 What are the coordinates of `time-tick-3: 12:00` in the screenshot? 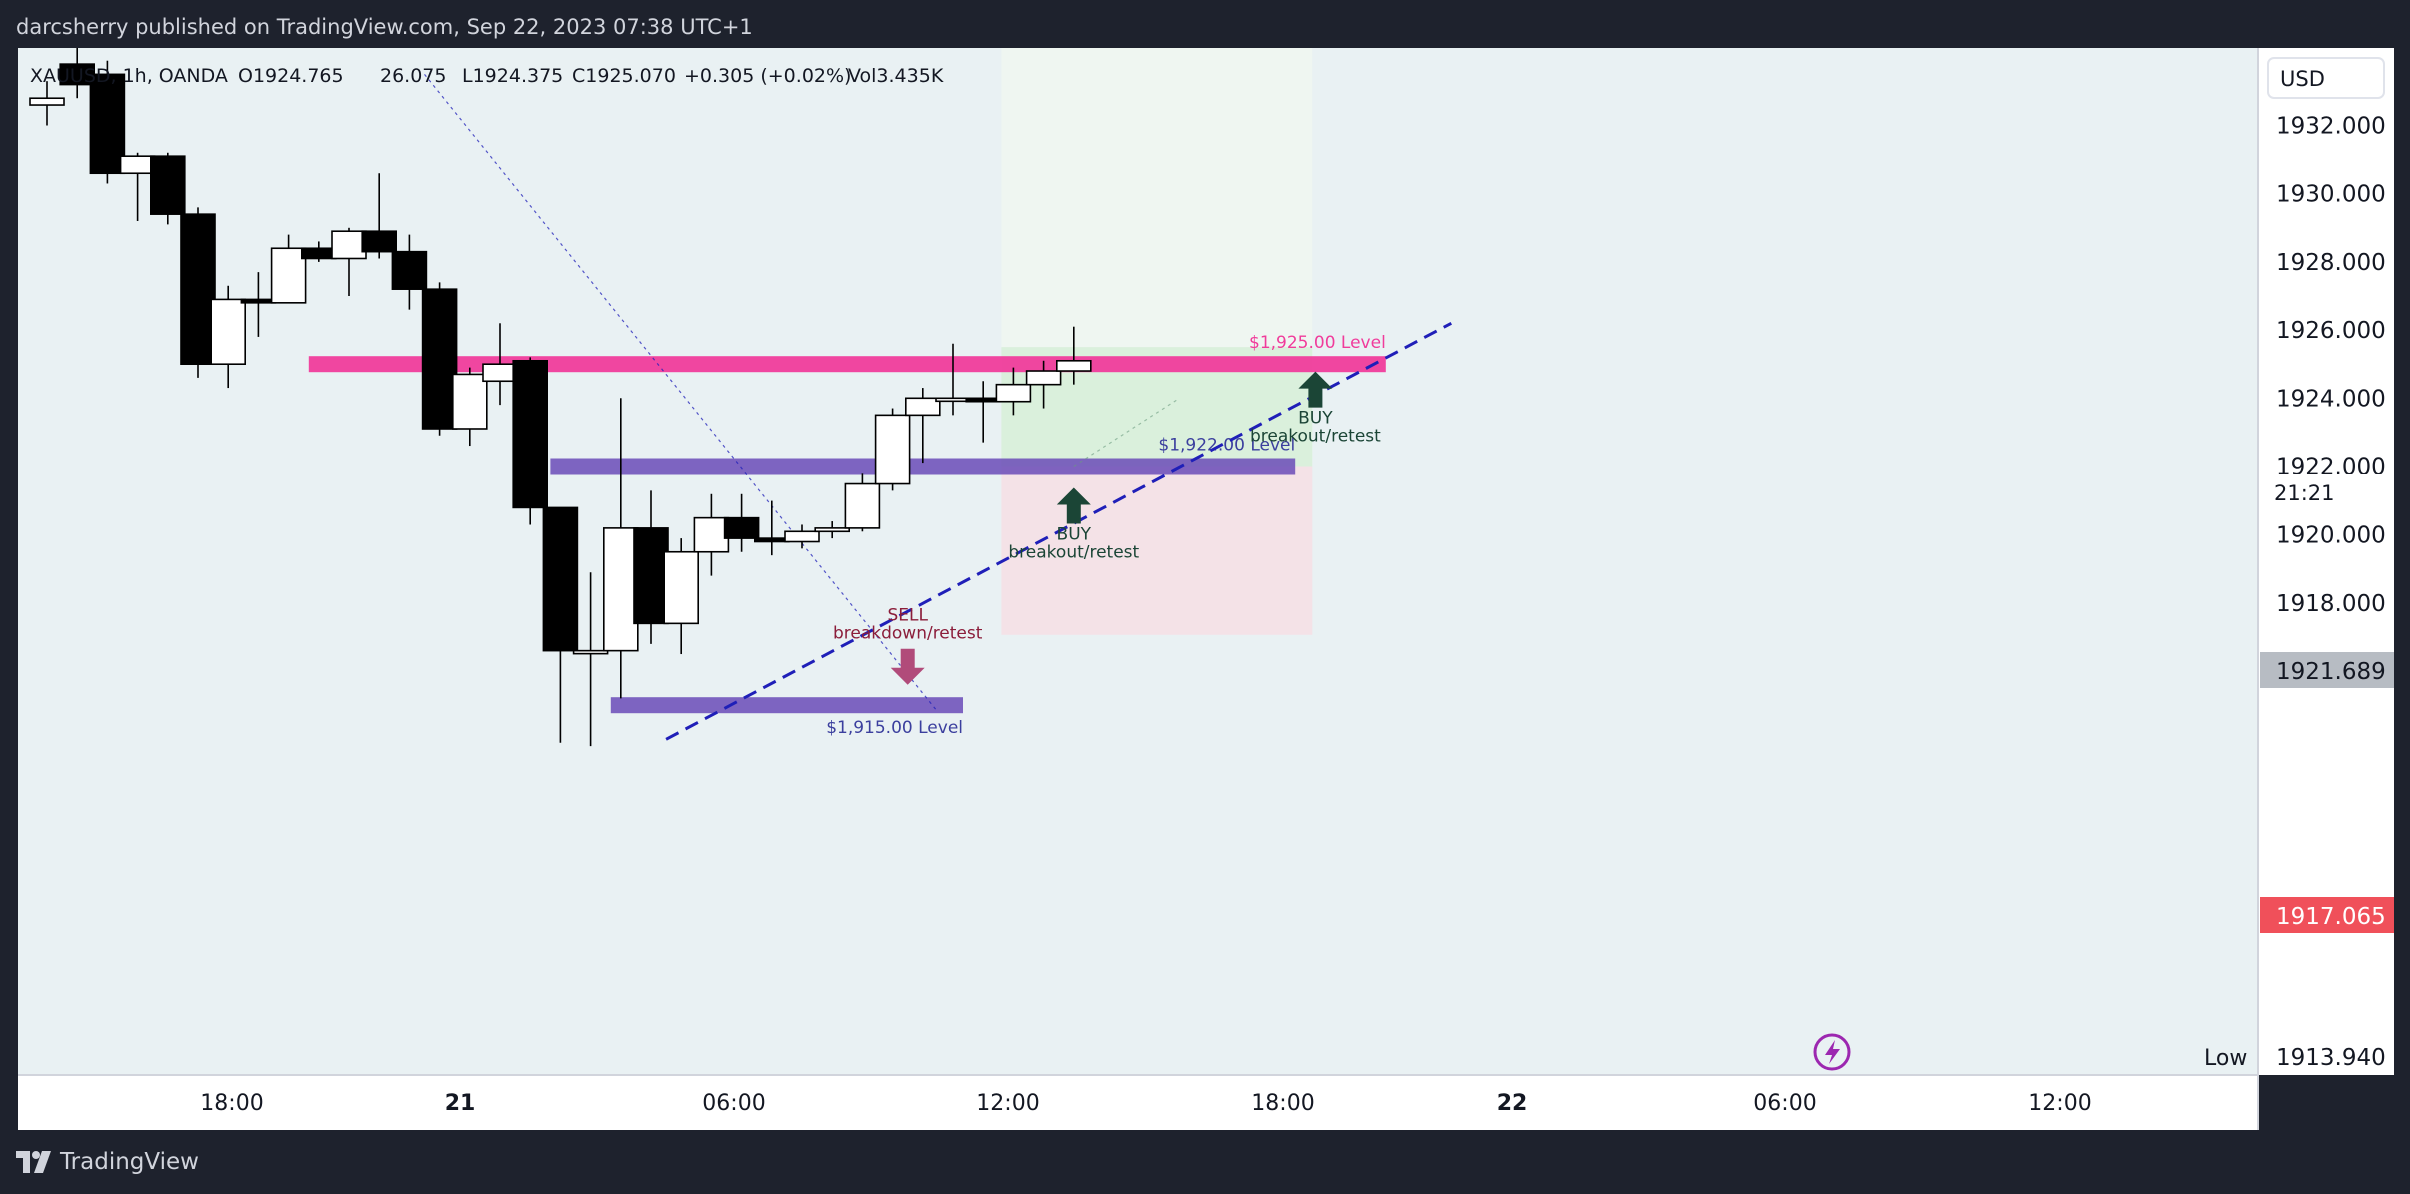 It's located at (1007, 1103).